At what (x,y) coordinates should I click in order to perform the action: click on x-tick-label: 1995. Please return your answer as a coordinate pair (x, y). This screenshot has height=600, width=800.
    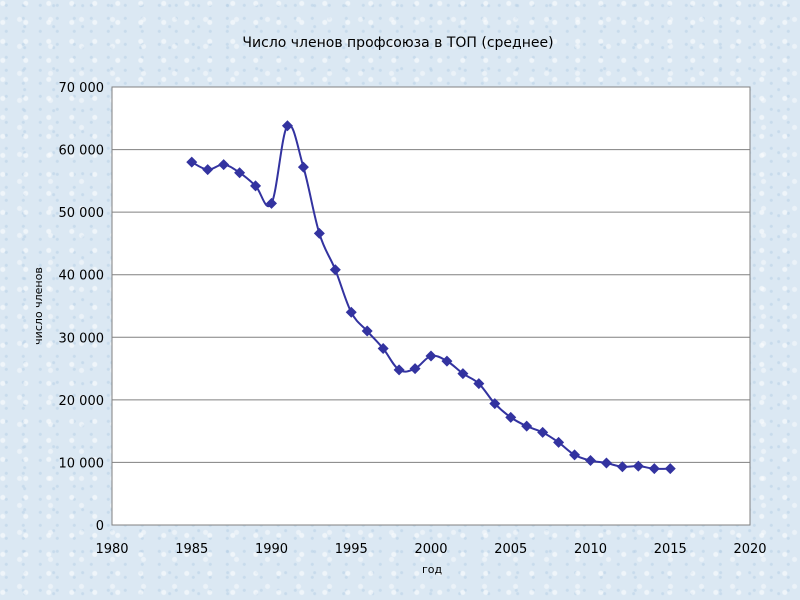
    Looking at the image, I should click on (351, 549).